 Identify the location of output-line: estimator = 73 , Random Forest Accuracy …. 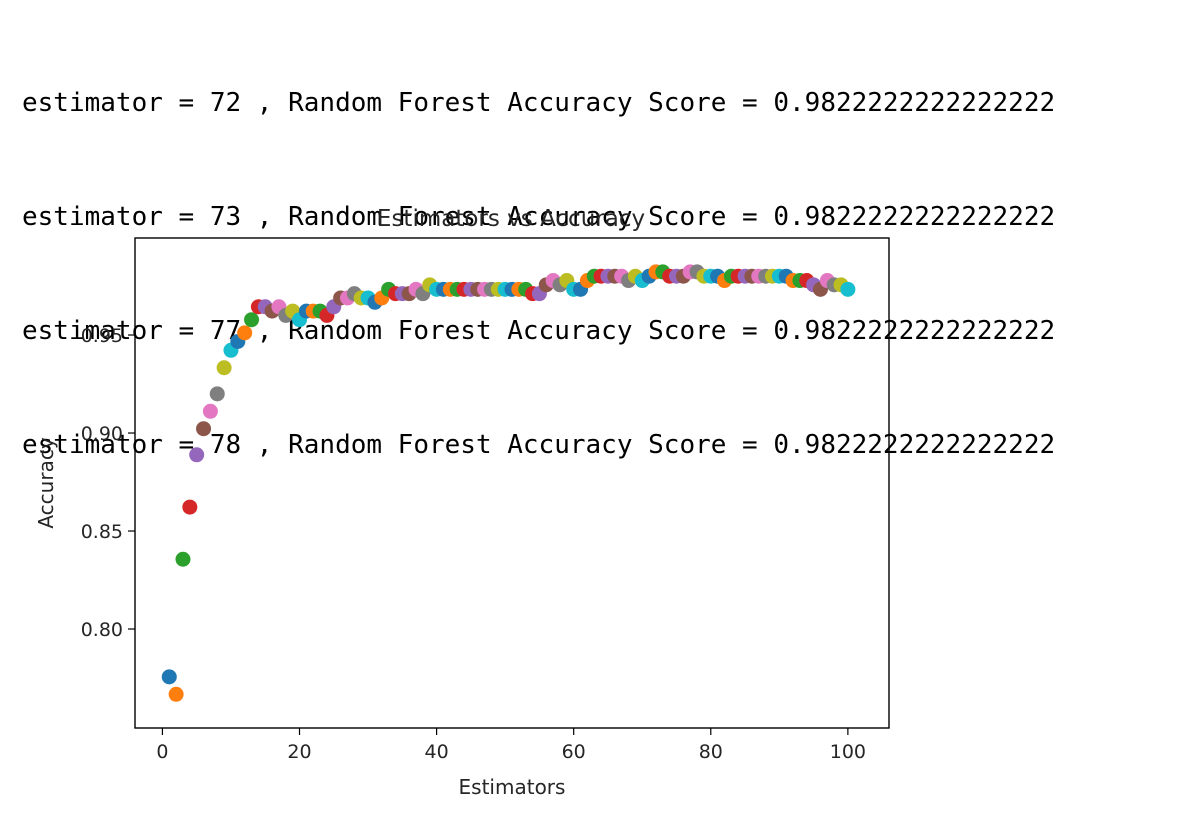
(539, 217).